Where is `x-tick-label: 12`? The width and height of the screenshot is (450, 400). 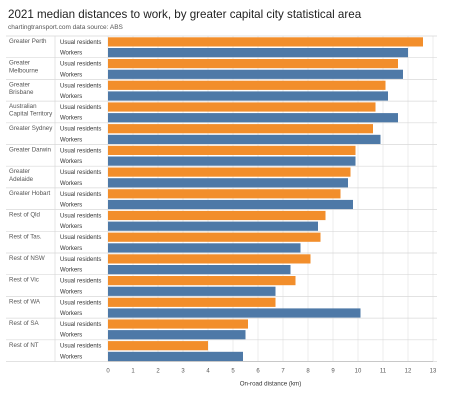
x-tick-label: 12 is located at coordinates (408, 372).